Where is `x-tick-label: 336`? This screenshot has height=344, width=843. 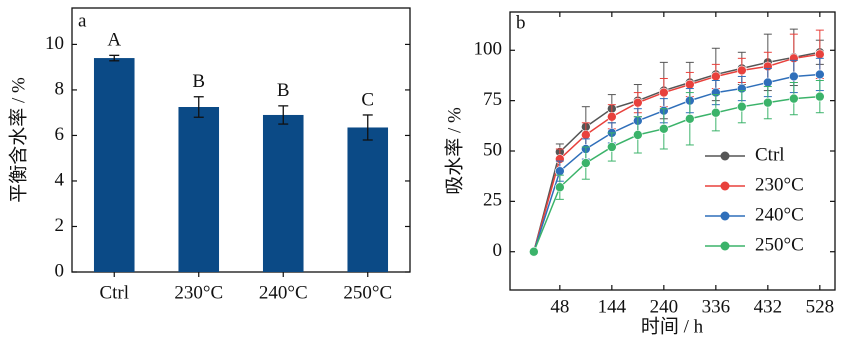
x-tick-label: 336 is located at coordinates (716, 306).